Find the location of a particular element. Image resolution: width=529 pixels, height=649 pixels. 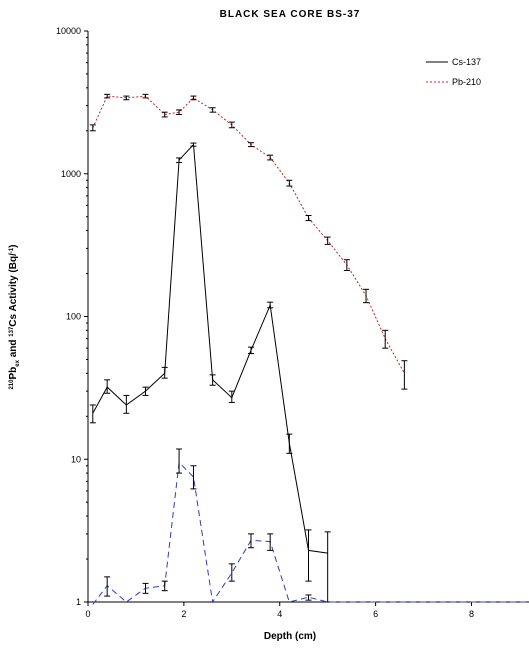

x-tick-label: 0 is located at coordinates (87, 614).